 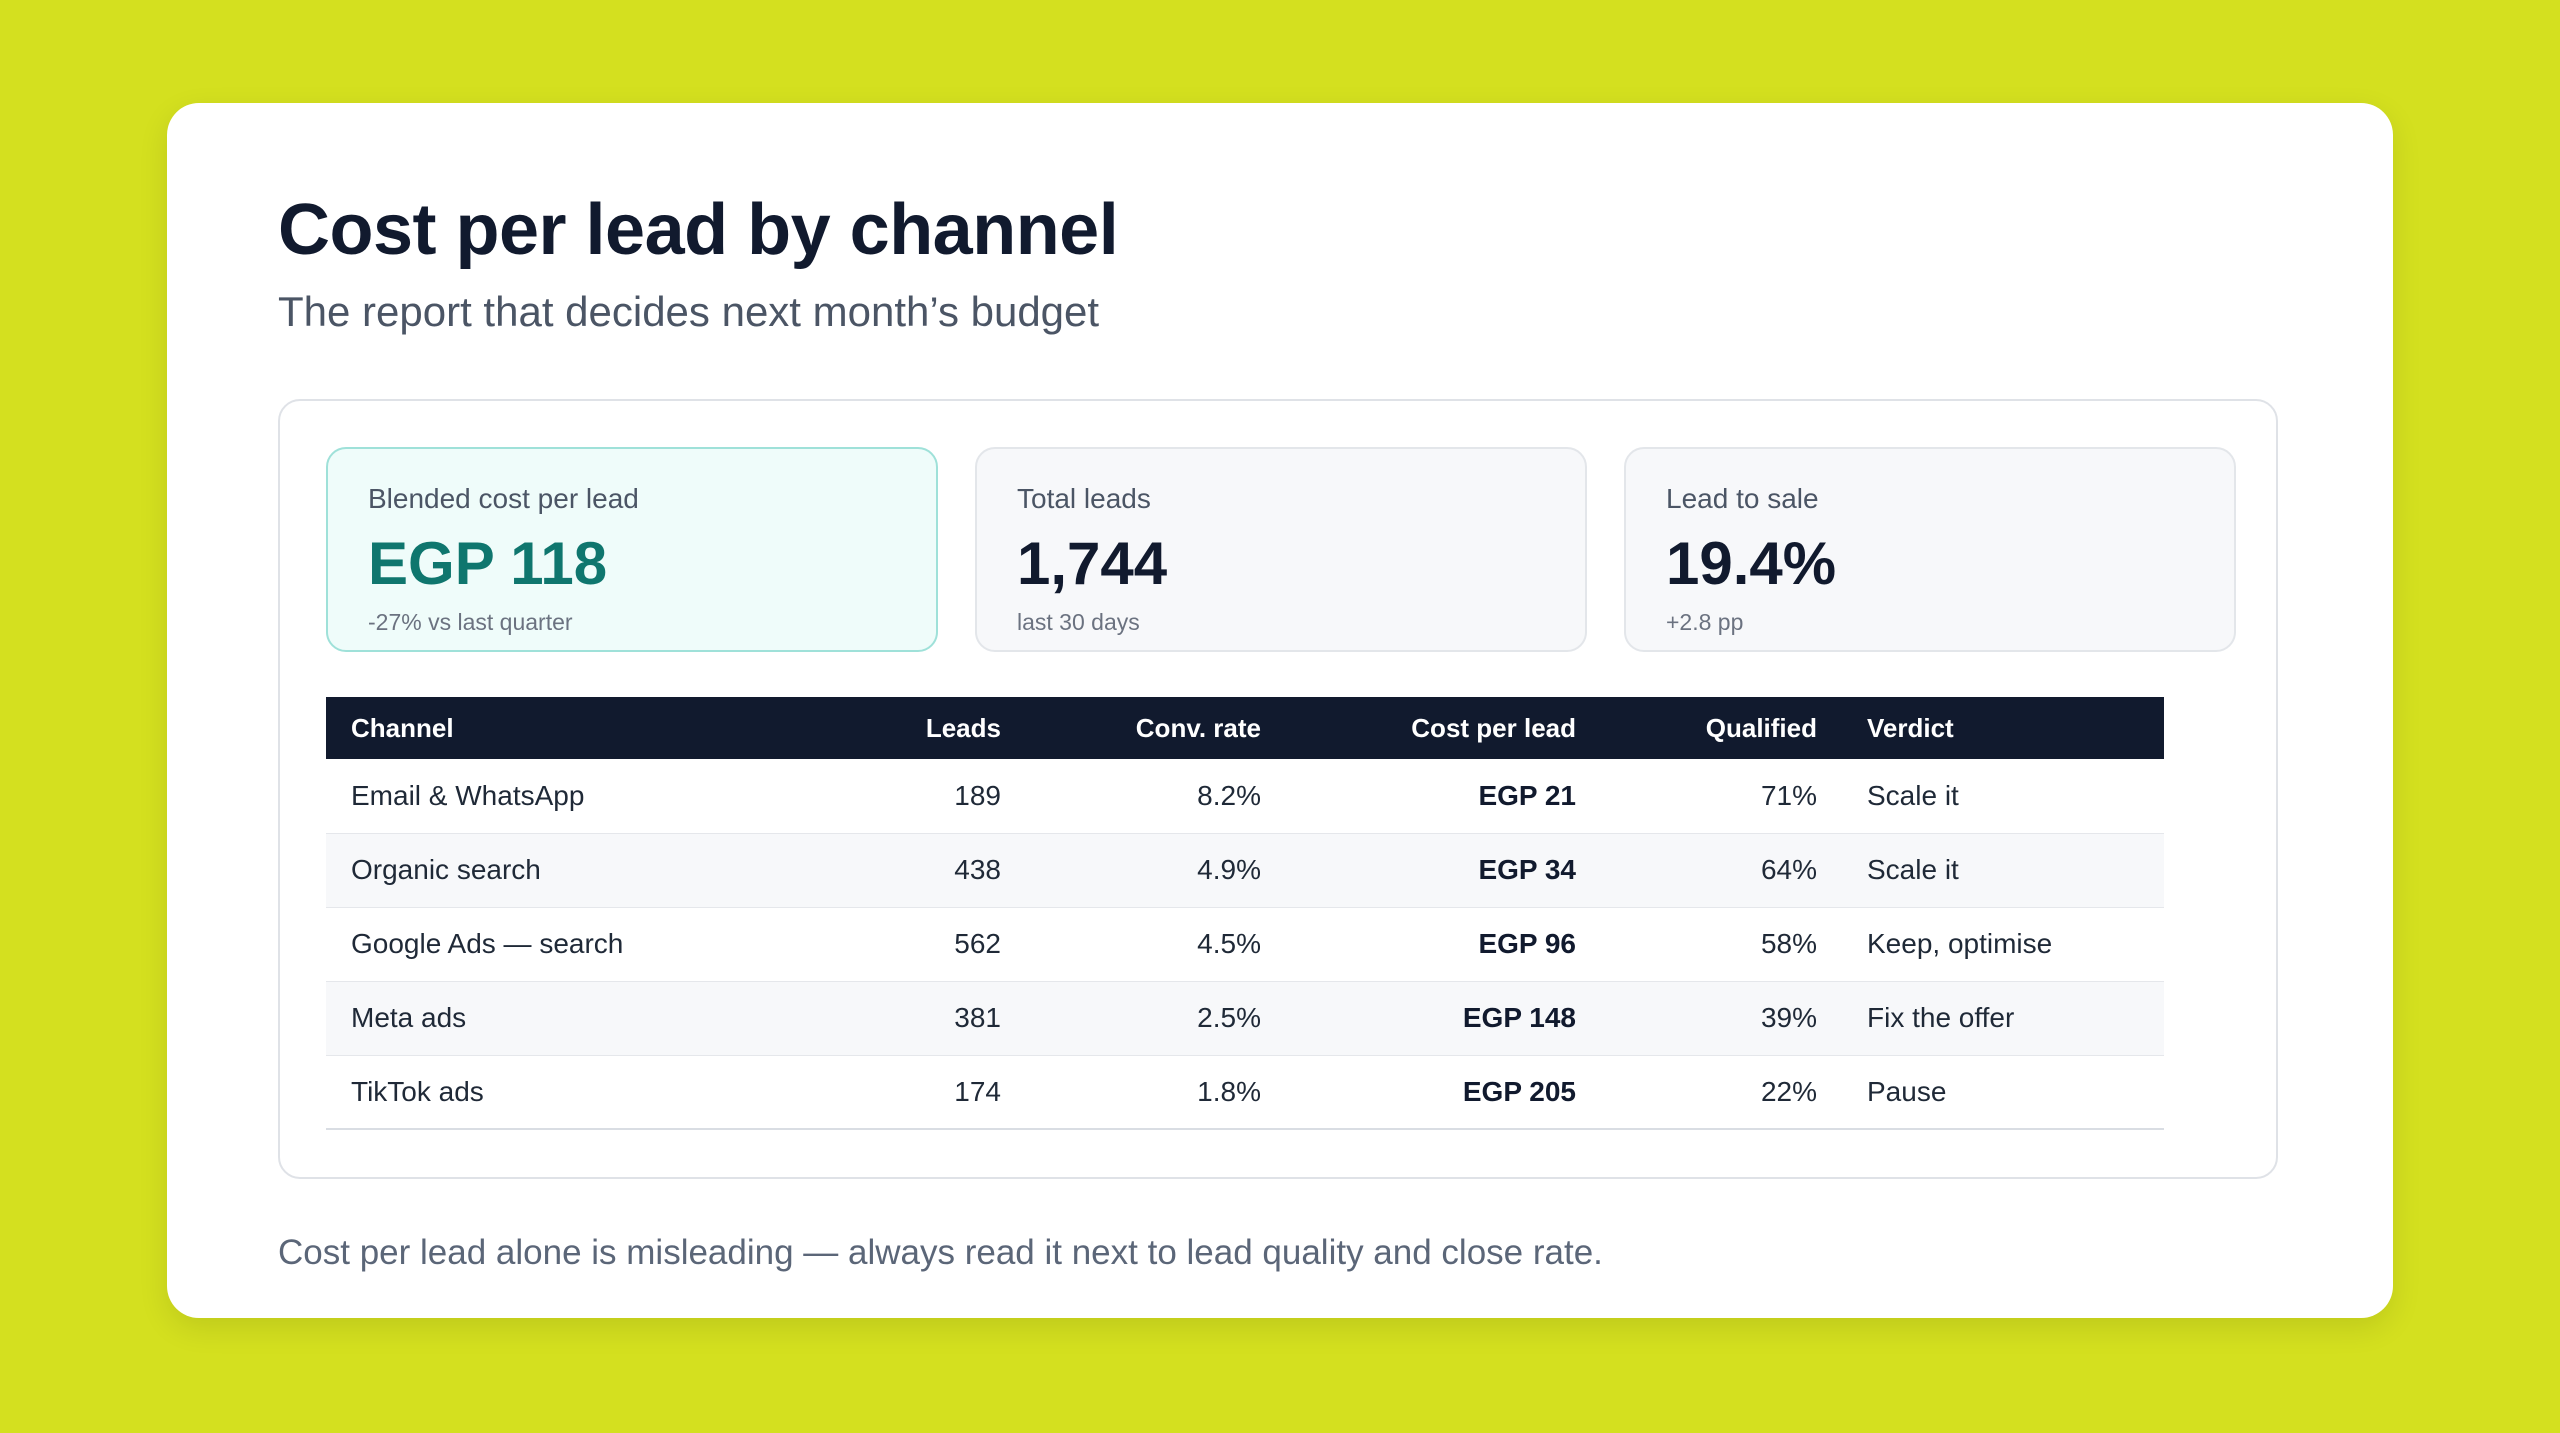 I want to click on cell-qualified: 58%, so click(x=1721, y=944).